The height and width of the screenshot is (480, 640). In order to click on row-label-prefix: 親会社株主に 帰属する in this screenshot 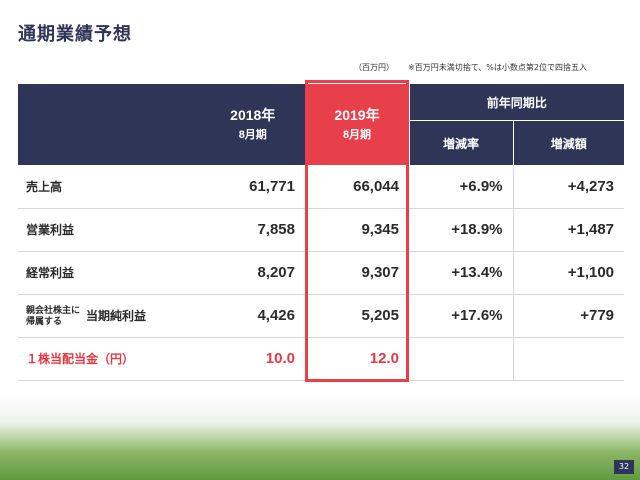, I will do `click(53, 315)`.